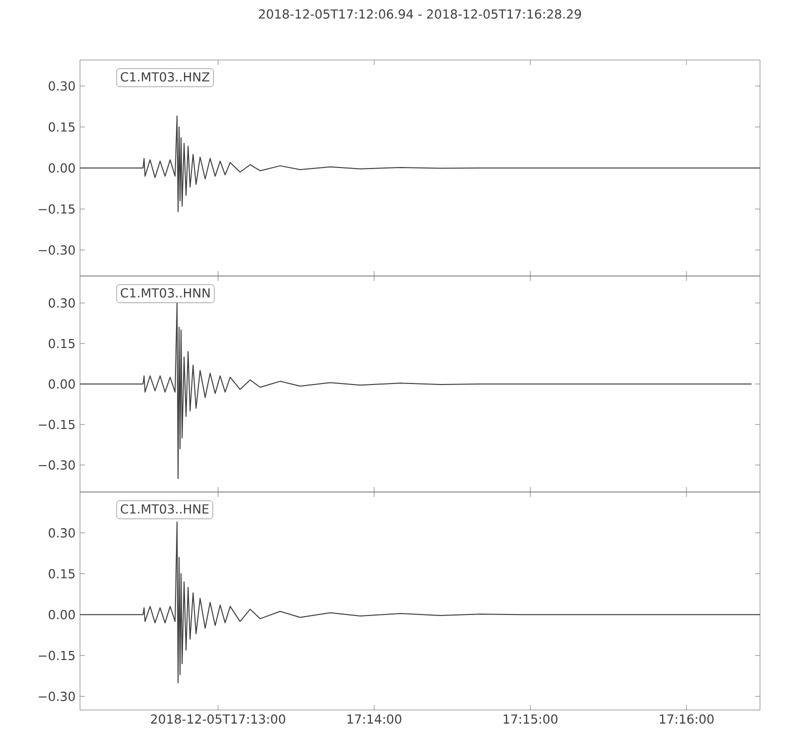  Describe the element at coordinates (218, 719) in the screenshot. I see `x-tick-label: 2018-12-05T17:13:00` at that location.